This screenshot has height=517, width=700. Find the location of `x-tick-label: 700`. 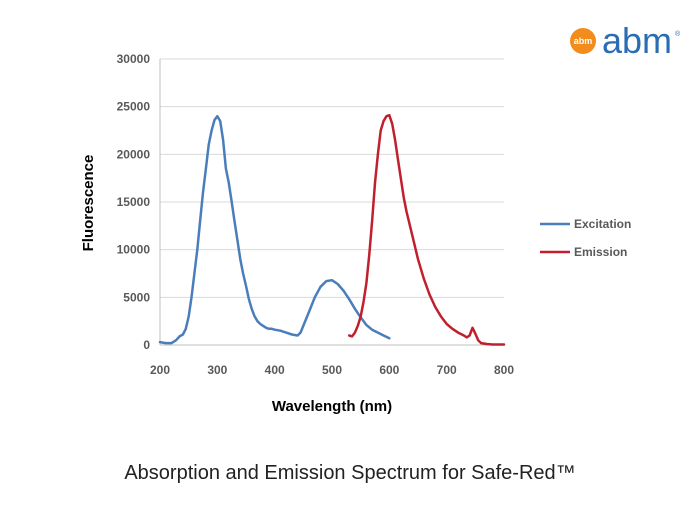

x-tick-label: 700 is located at coordinates (447, 370).